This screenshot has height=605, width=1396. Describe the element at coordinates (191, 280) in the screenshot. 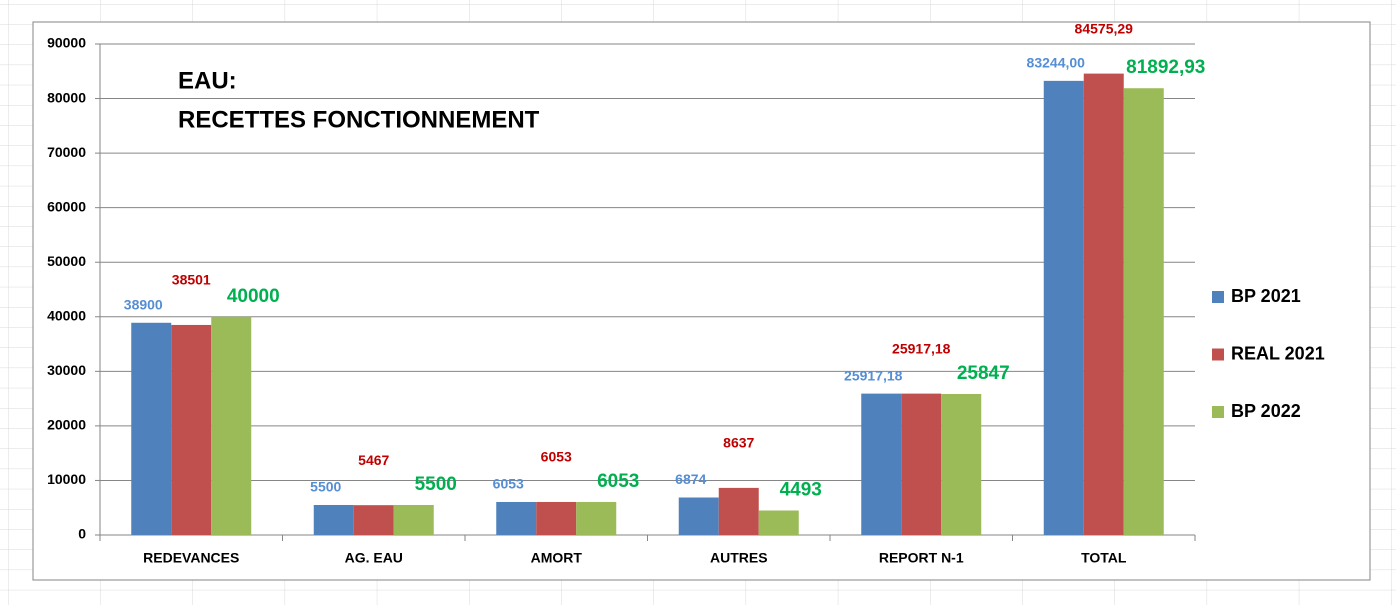

I see `data-label: 38501` at that location.